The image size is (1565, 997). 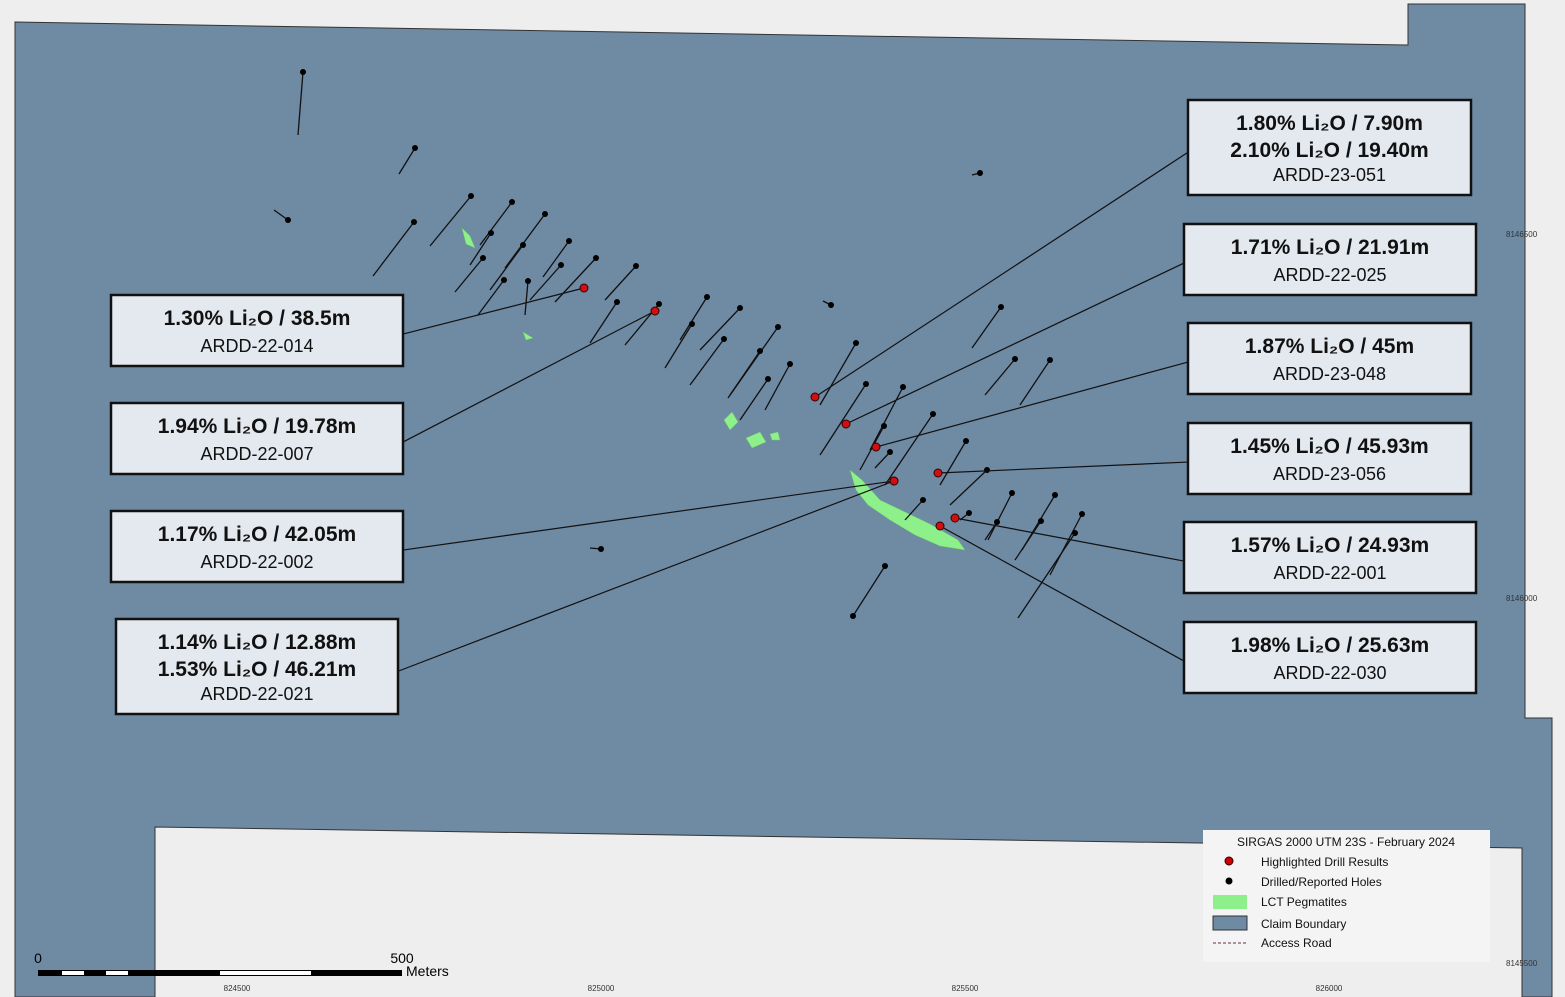 I want to click on assay-result: 1.71% Li₂O / 21.91m, so click(x=1330, y=247).